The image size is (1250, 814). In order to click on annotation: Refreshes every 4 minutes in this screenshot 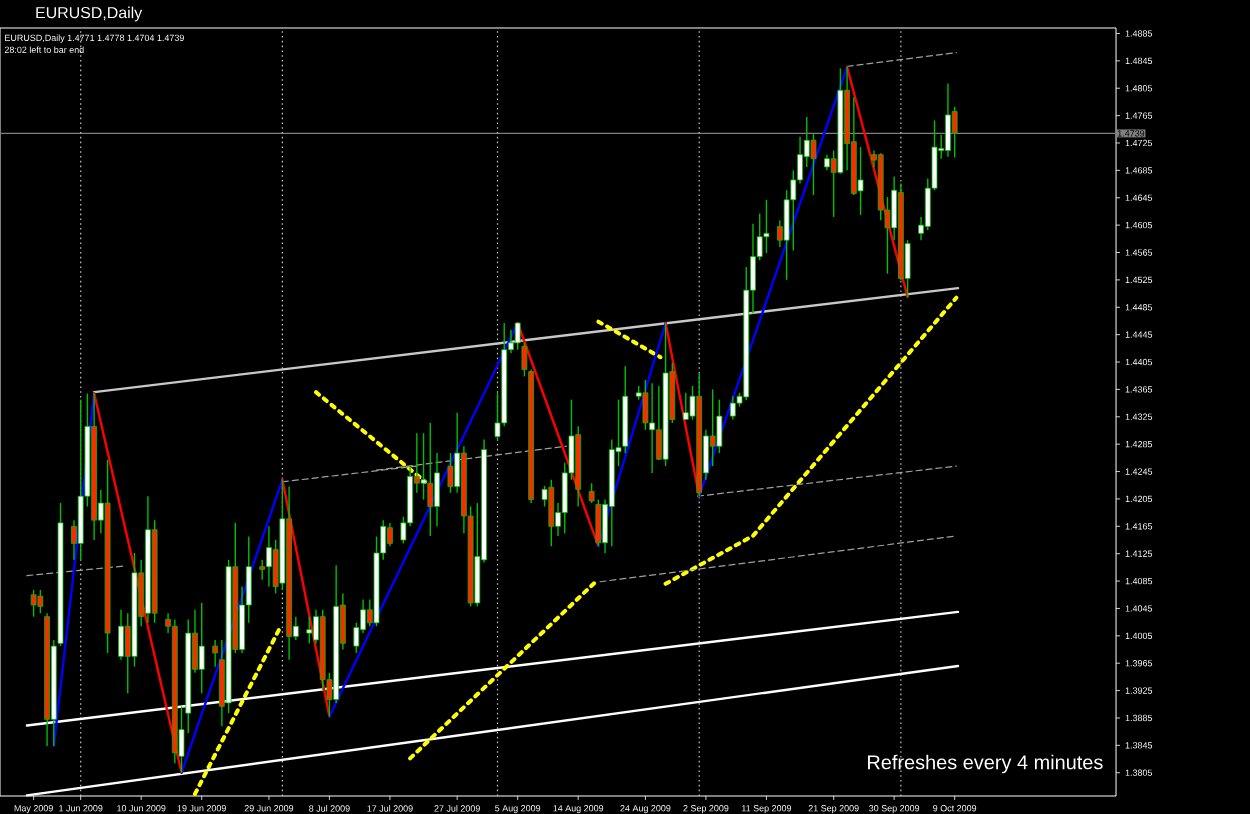, I will do `click(985, 764)`.